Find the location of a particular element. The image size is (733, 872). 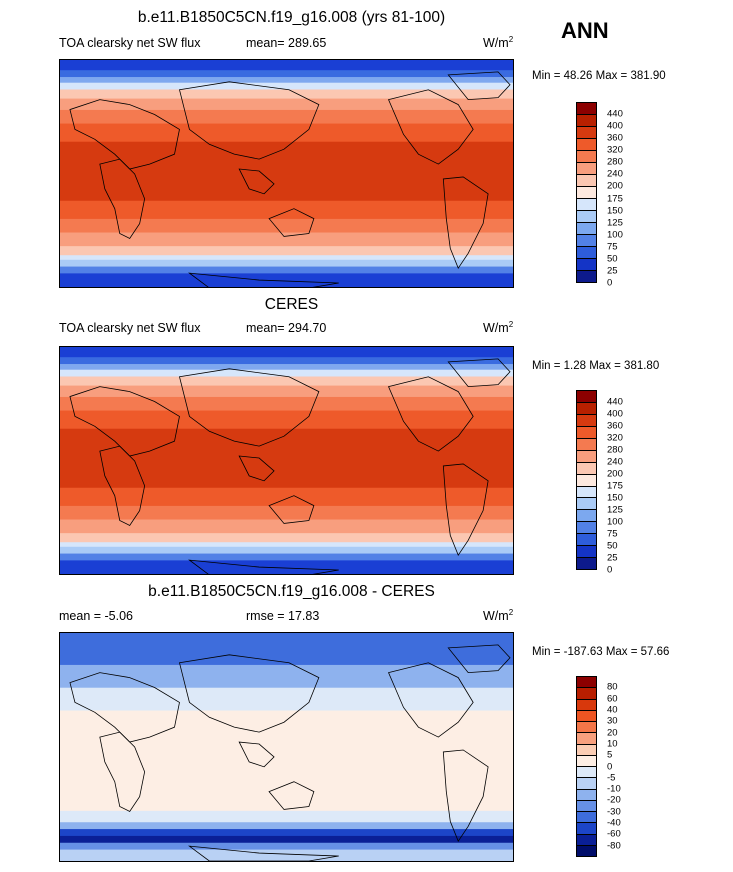

panel2-mean-label: mean= 294.70 is located at coordinates (286, 328).